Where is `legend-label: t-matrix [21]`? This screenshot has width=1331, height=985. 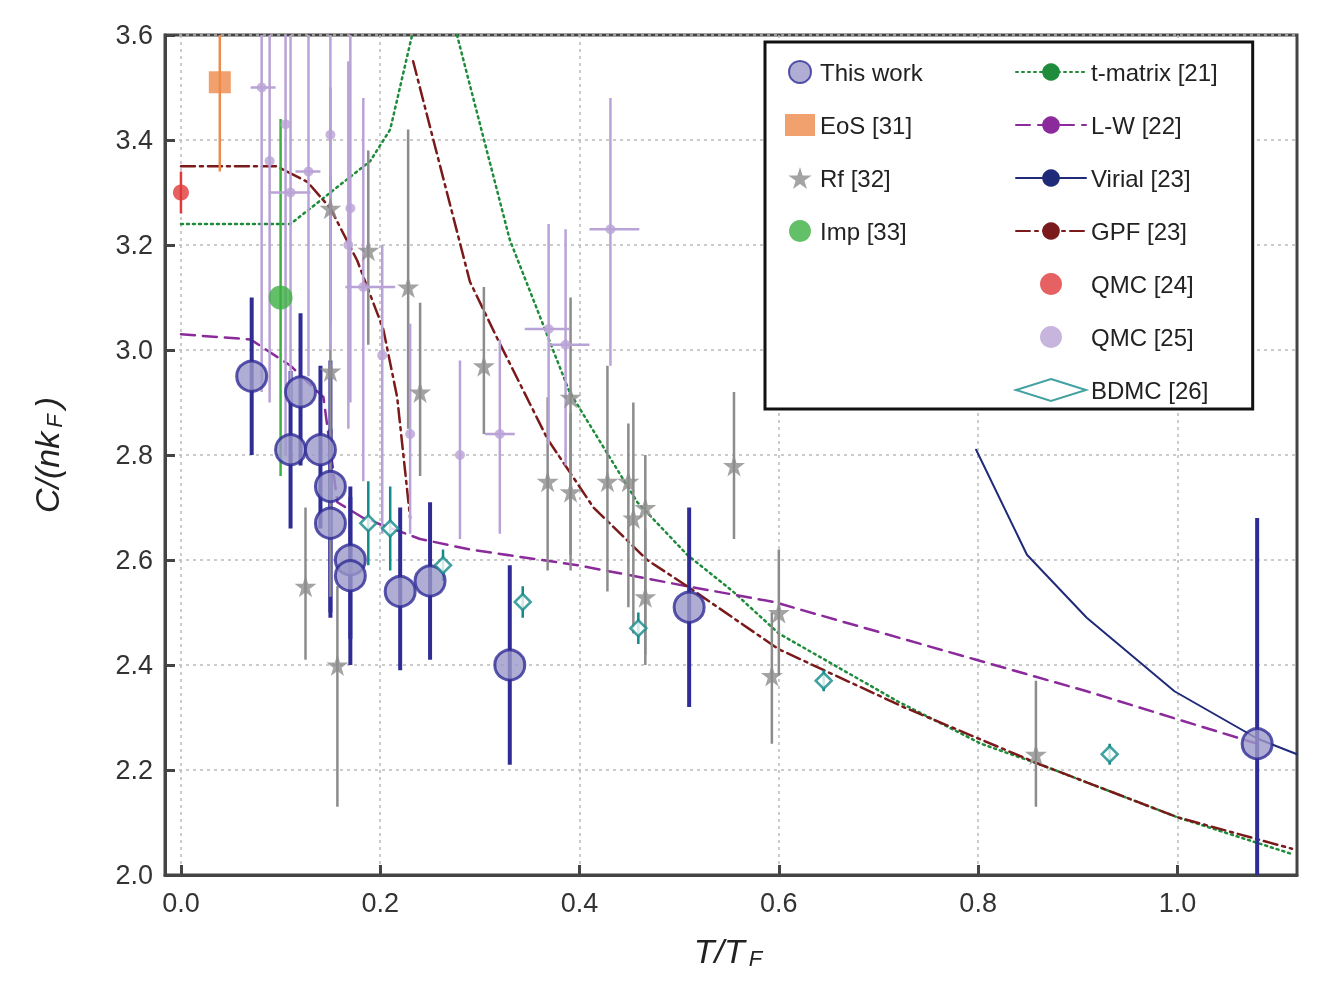 legend-label: t-matrix [21] is located at coordinates (1154, 72).